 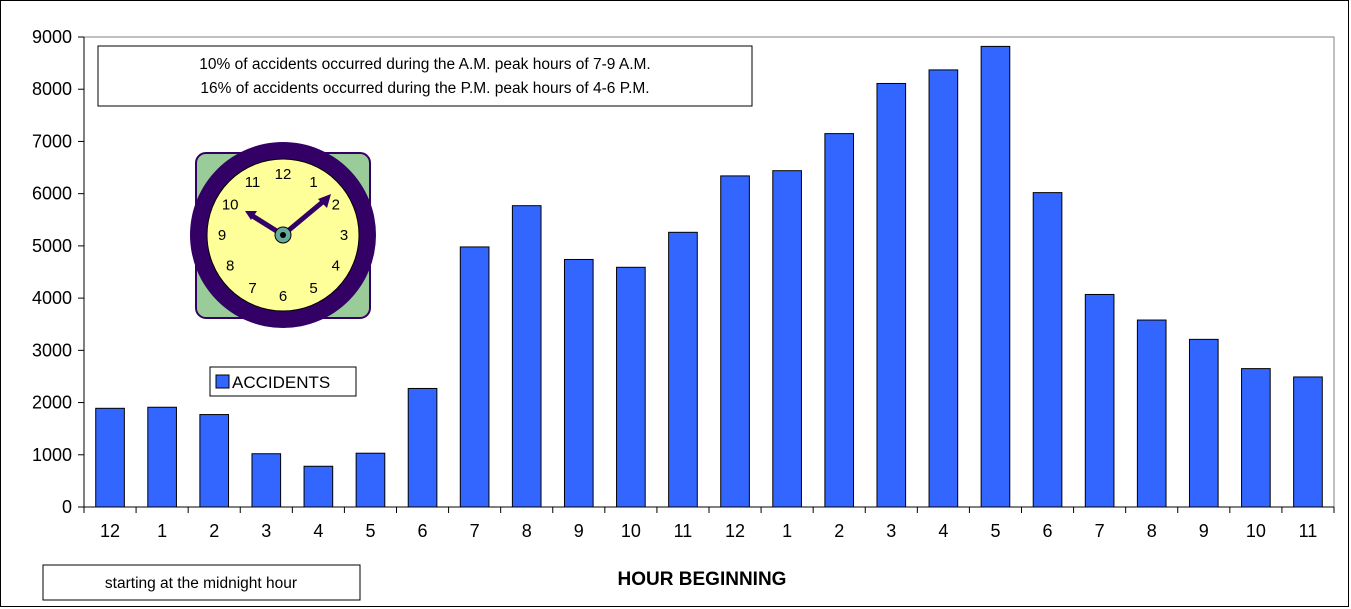 What do you see at coordinates (702, 579) in the screenshot?
I see `x-axis-title: HOUR BEGINNING` at bounding box center [702, 579].